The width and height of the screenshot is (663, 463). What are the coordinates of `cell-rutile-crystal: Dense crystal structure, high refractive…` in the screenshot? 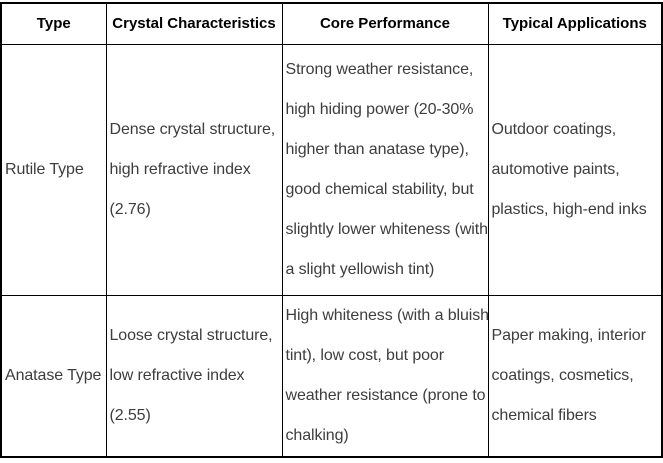 It's located at (194, 169).